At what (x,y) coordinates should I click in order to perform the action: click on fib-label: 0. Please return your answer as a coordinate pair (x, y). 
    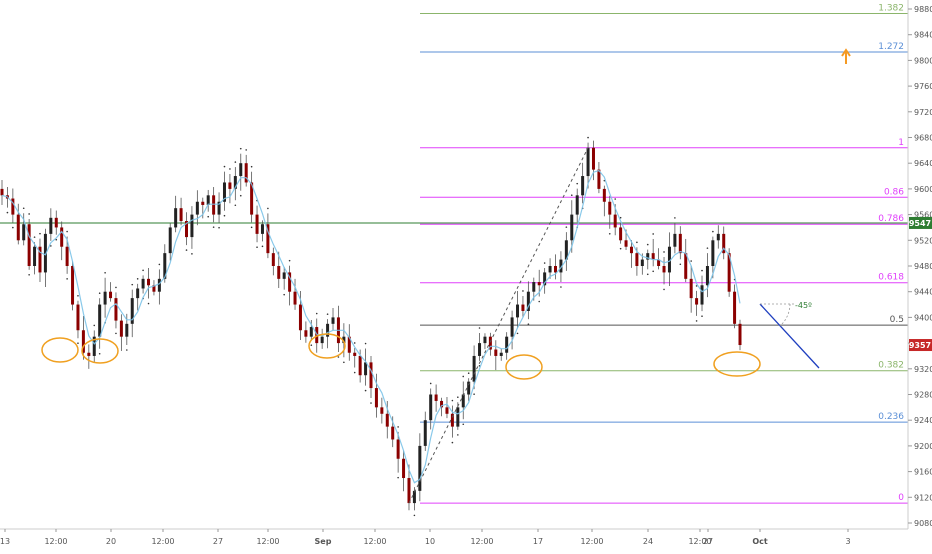
    Looking at the image, I should click on (901, 498).